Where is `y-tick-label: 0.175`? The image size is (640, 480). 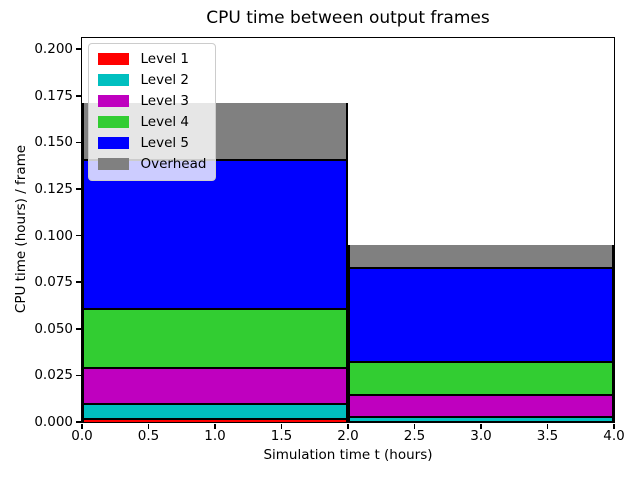 y-tick-label: 0.175 is located at coordinates (53, 95).